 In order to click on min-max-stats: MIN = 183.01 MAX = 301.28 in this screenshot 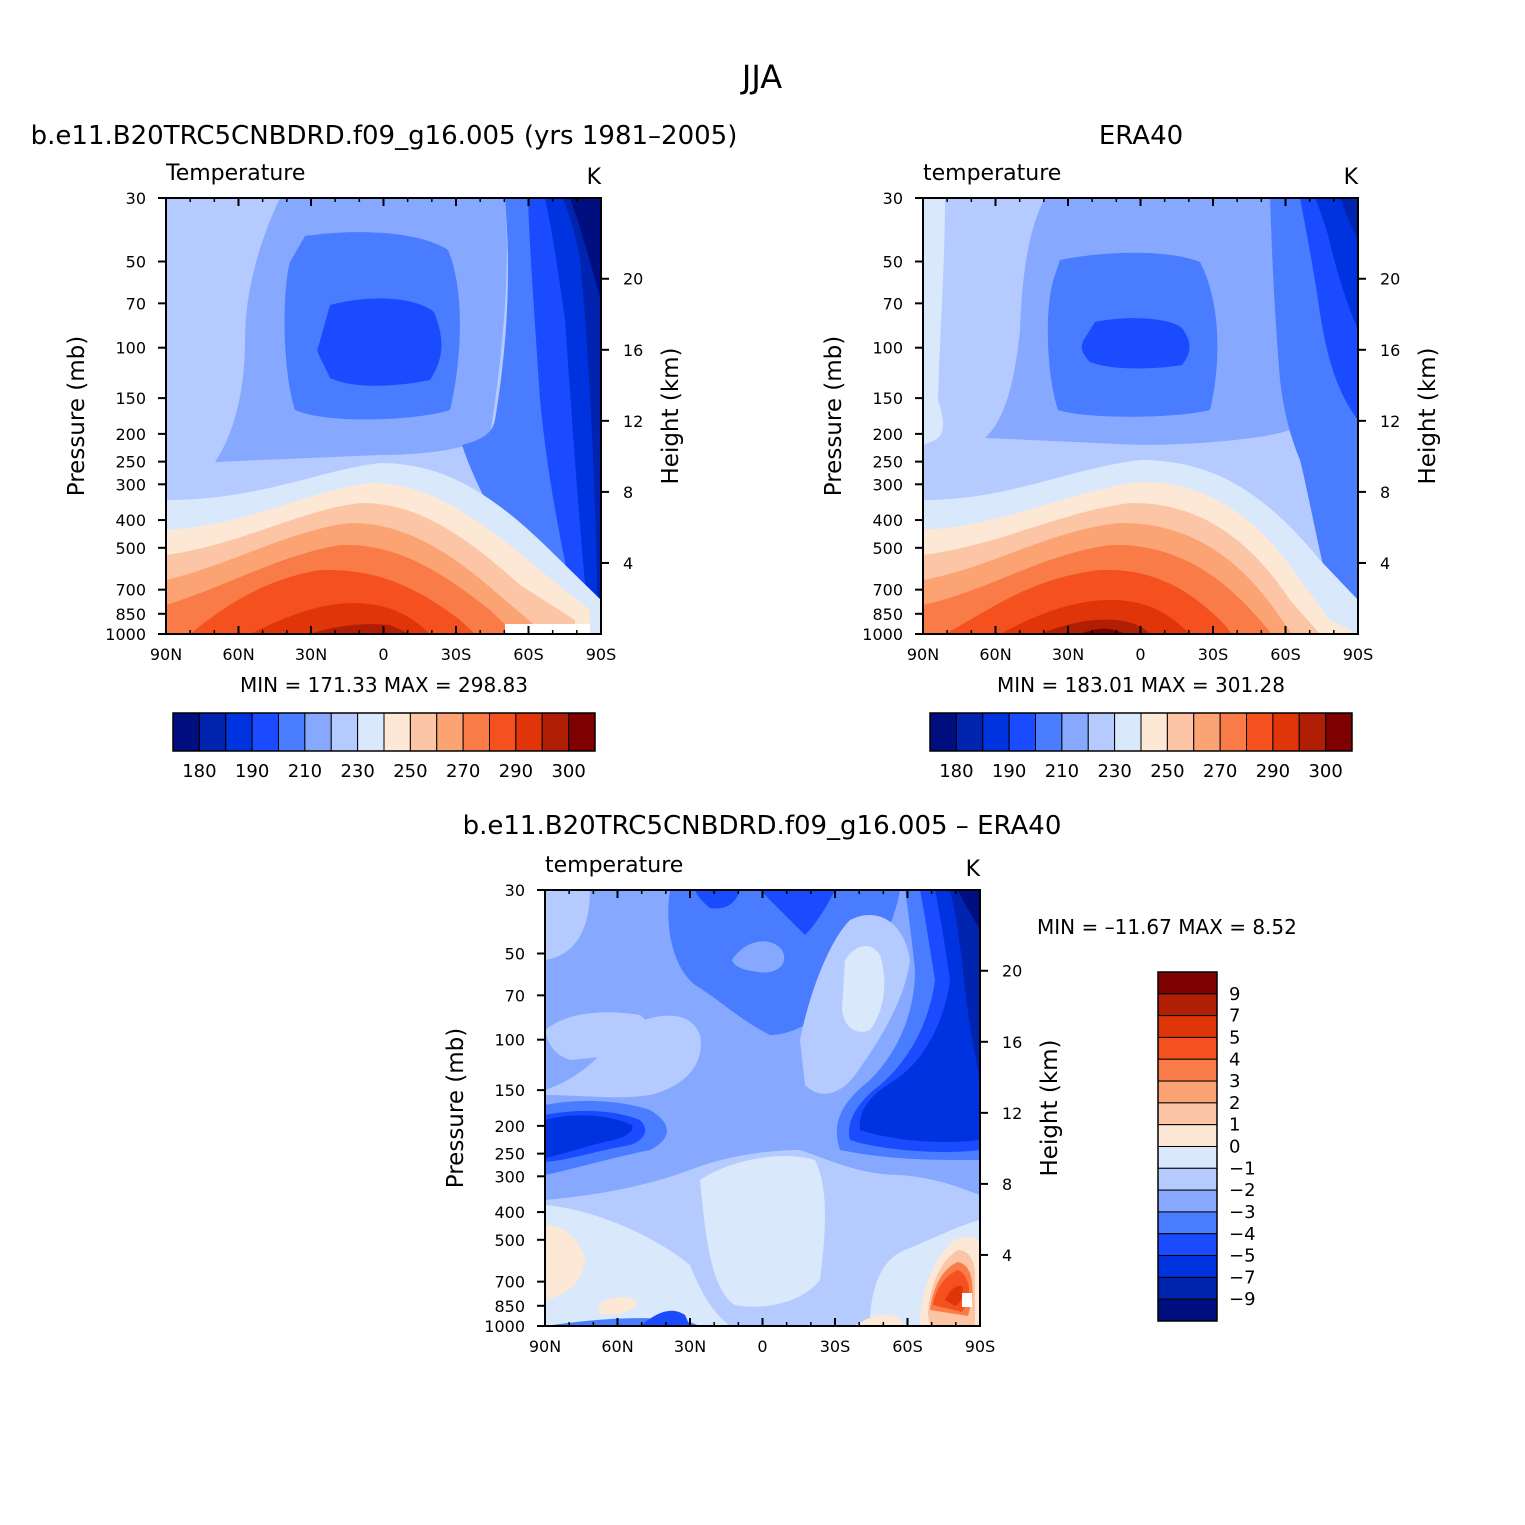, I will do `click(1141, 685)`.